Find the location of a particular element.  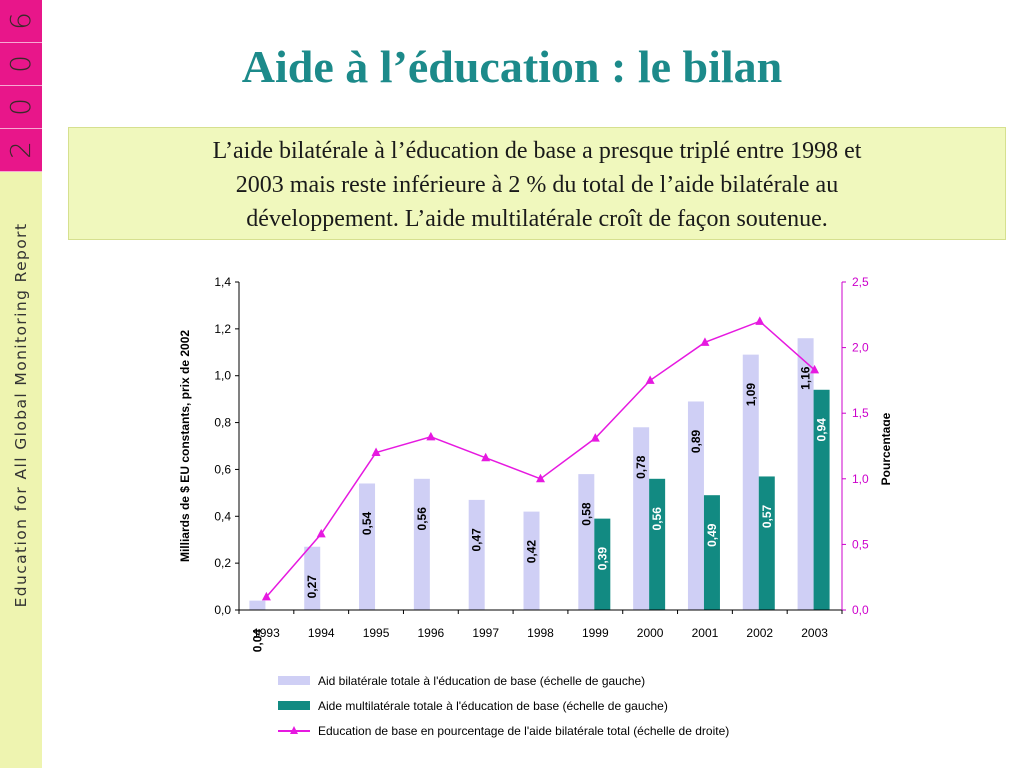

right-tick-label: 0,5 is located at coordinates (860, 544).